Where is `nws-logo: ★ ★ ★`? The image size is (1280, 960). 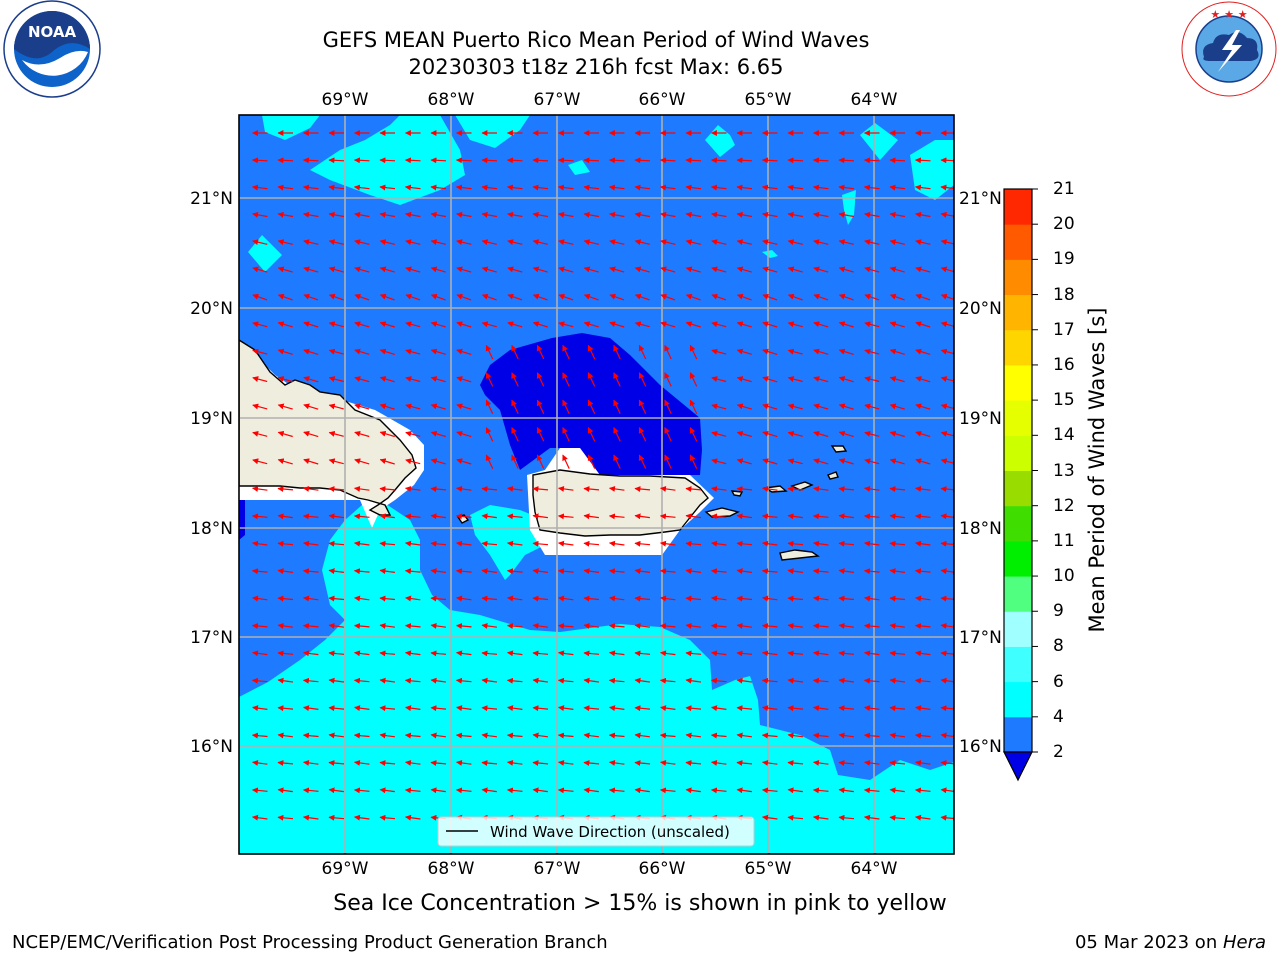
nws-logo: ★ ★ ★ is located at coordinates (1229, 49).